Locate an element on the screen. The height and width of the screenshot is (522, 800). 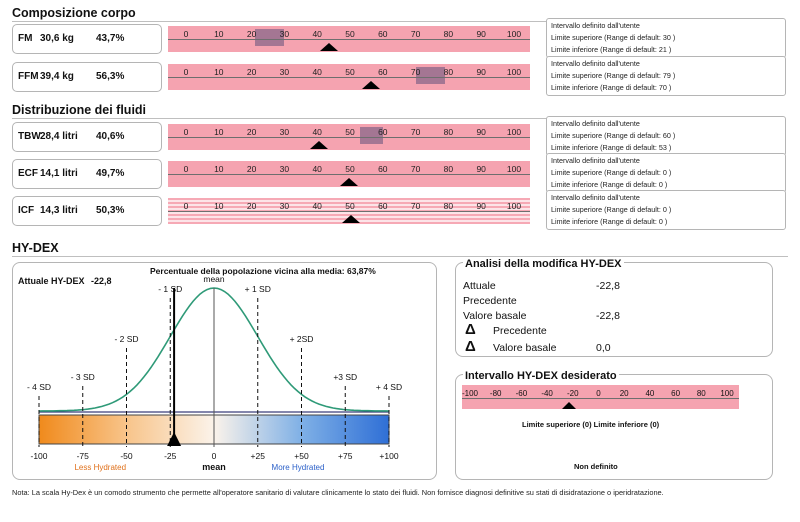
desiderato-bar is located at coordinates (600, 397).